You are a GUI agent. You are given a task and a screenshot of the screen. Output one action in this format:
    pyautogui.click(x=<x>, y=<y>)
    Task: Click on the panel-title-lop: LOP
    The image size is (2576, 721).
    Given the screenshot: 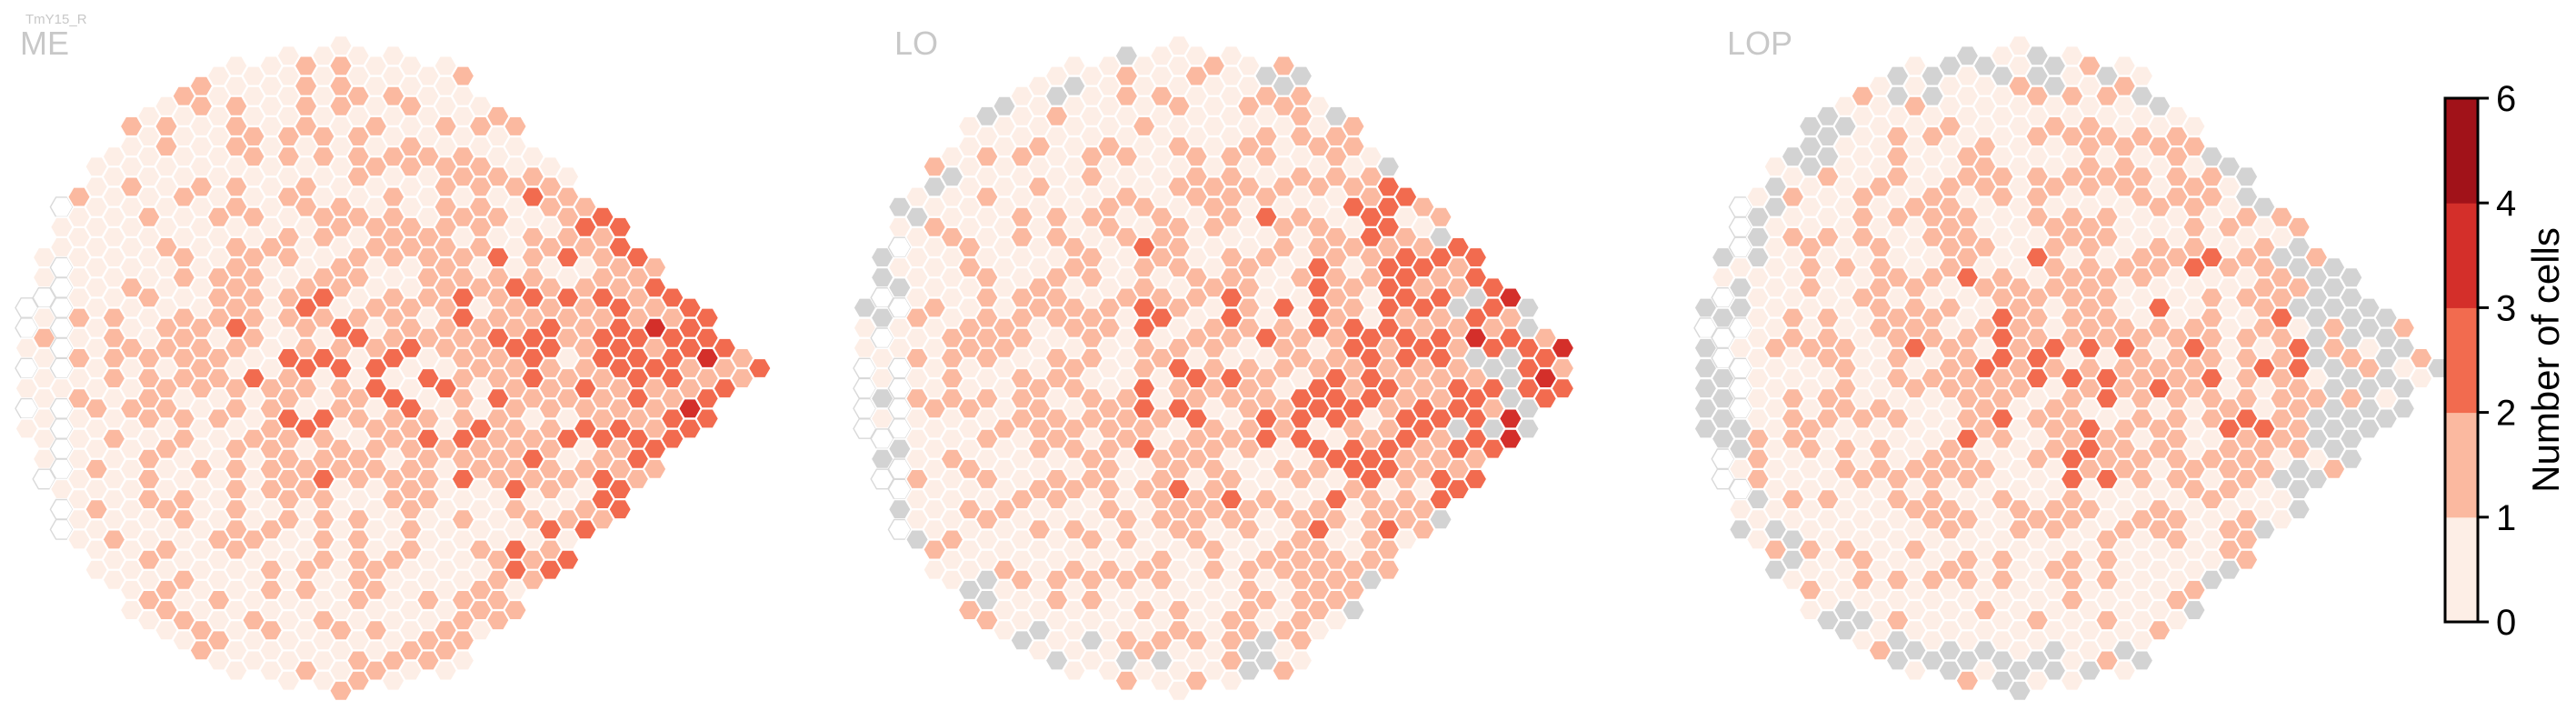 What is the action you would take?
    pyautogui.click(x=1759, y=43)
    